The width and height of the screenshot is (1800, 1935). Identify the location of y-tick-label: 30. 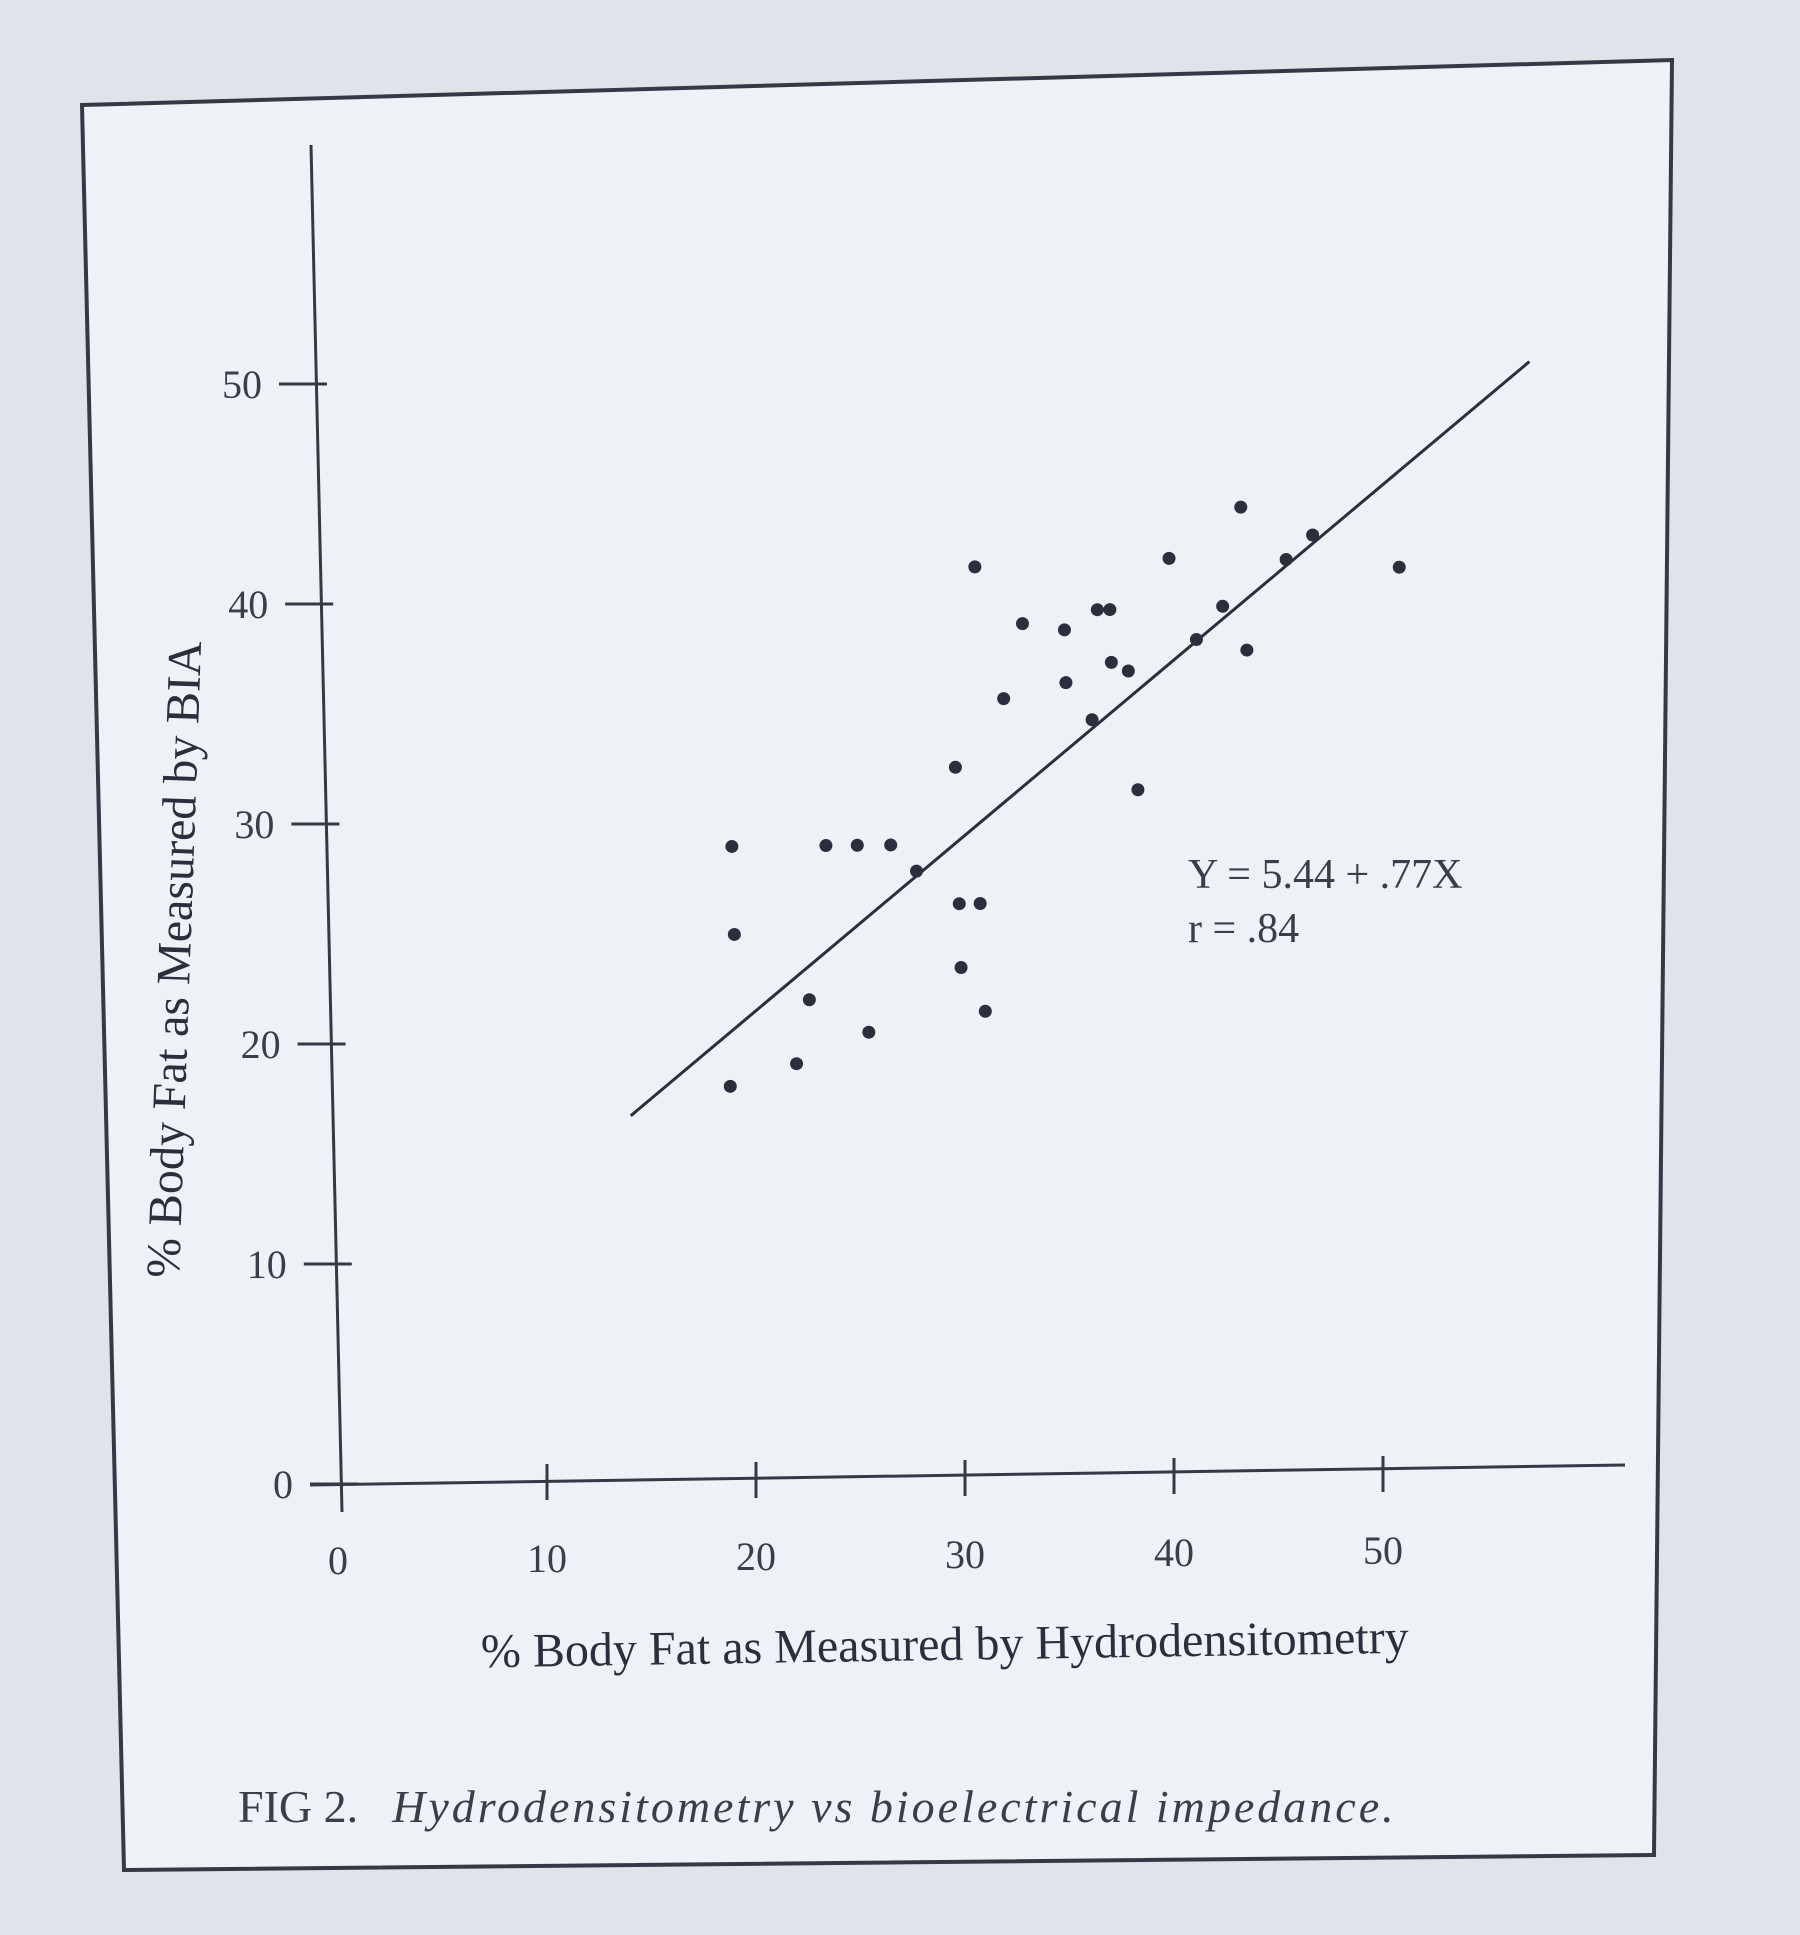
(254, 824).